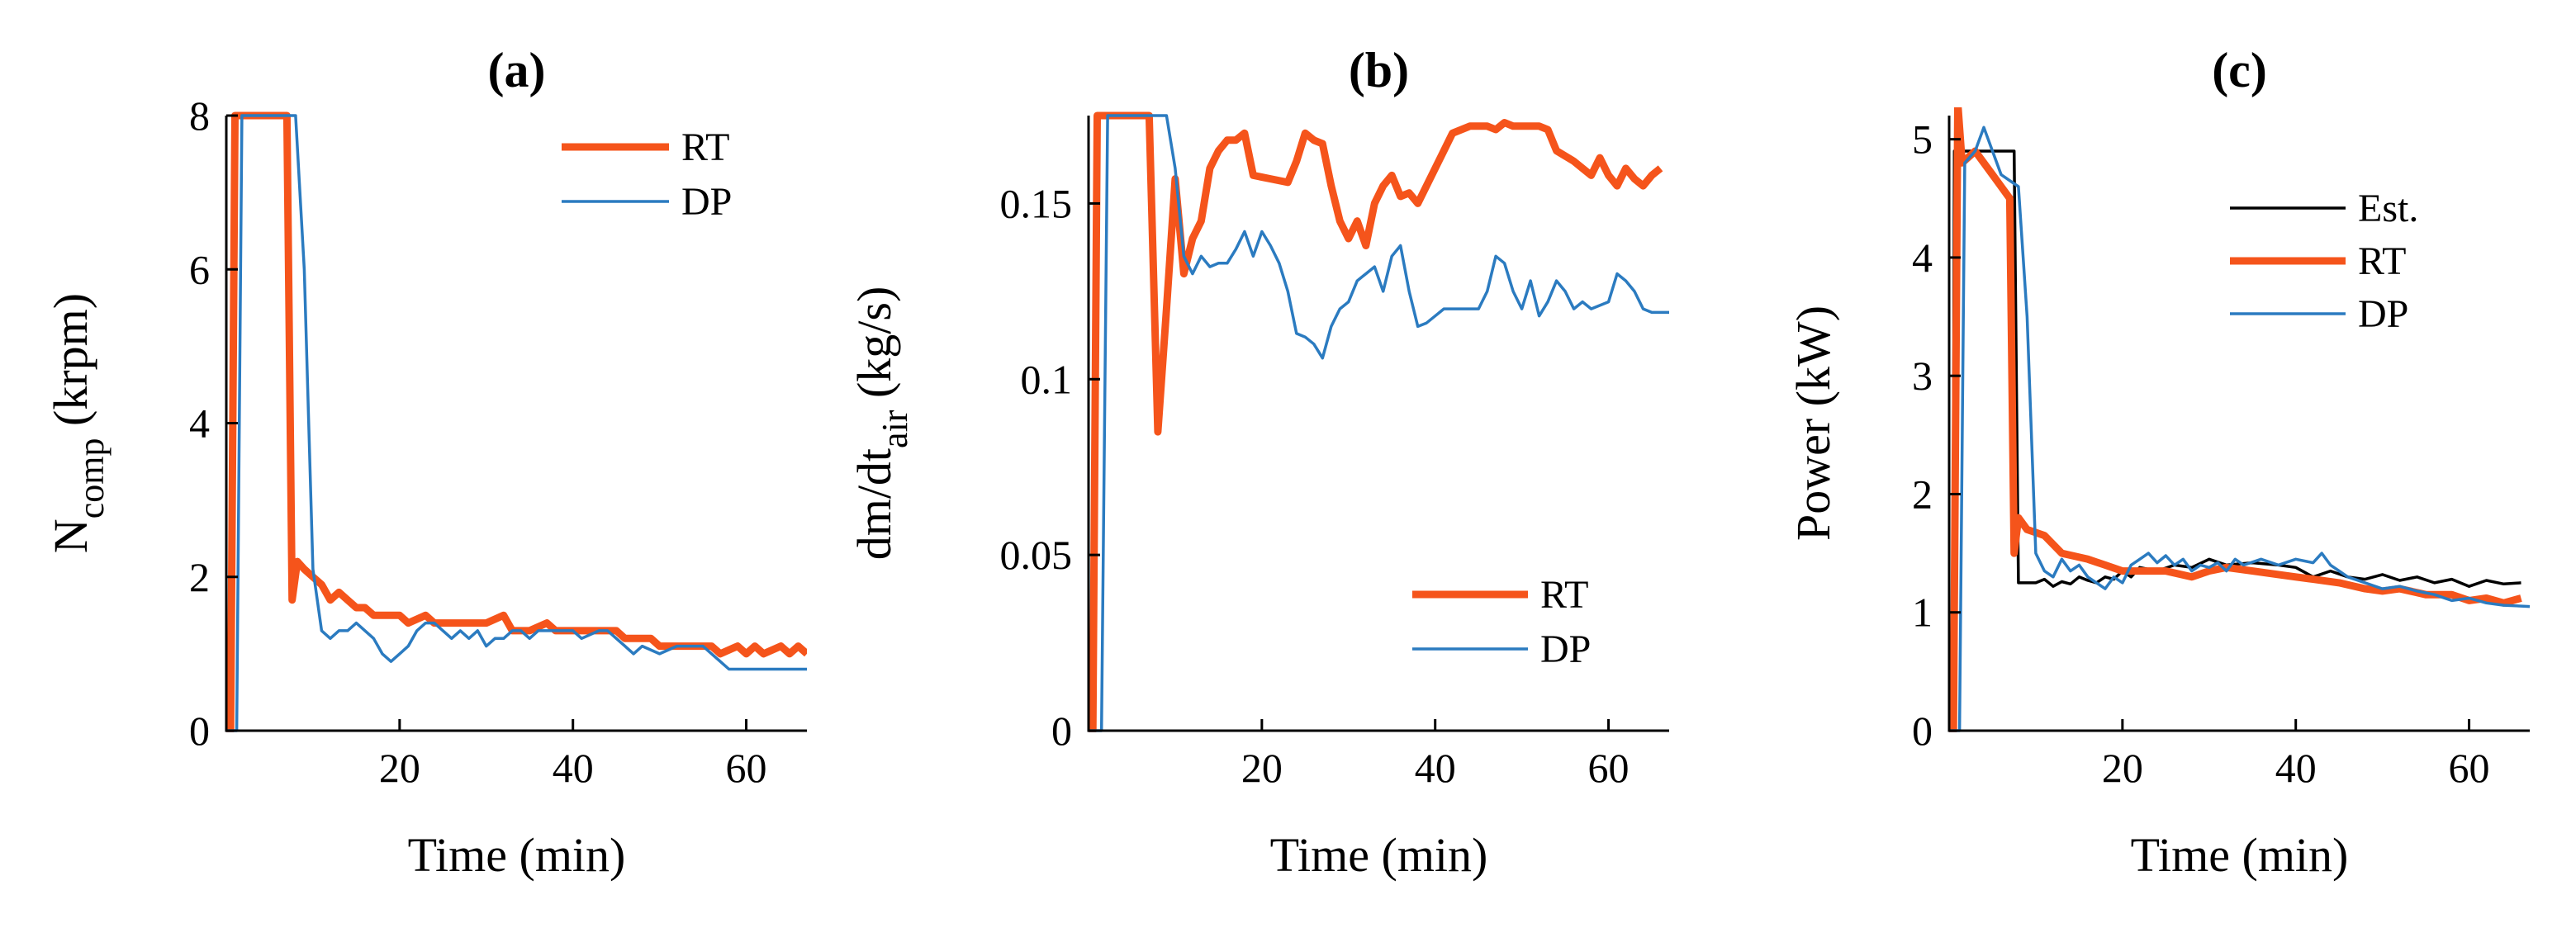 Image resolution: width=2576 pixels, height=928 pixels. I want to click on y-tick-label: 0.05, so click(1036, 555).